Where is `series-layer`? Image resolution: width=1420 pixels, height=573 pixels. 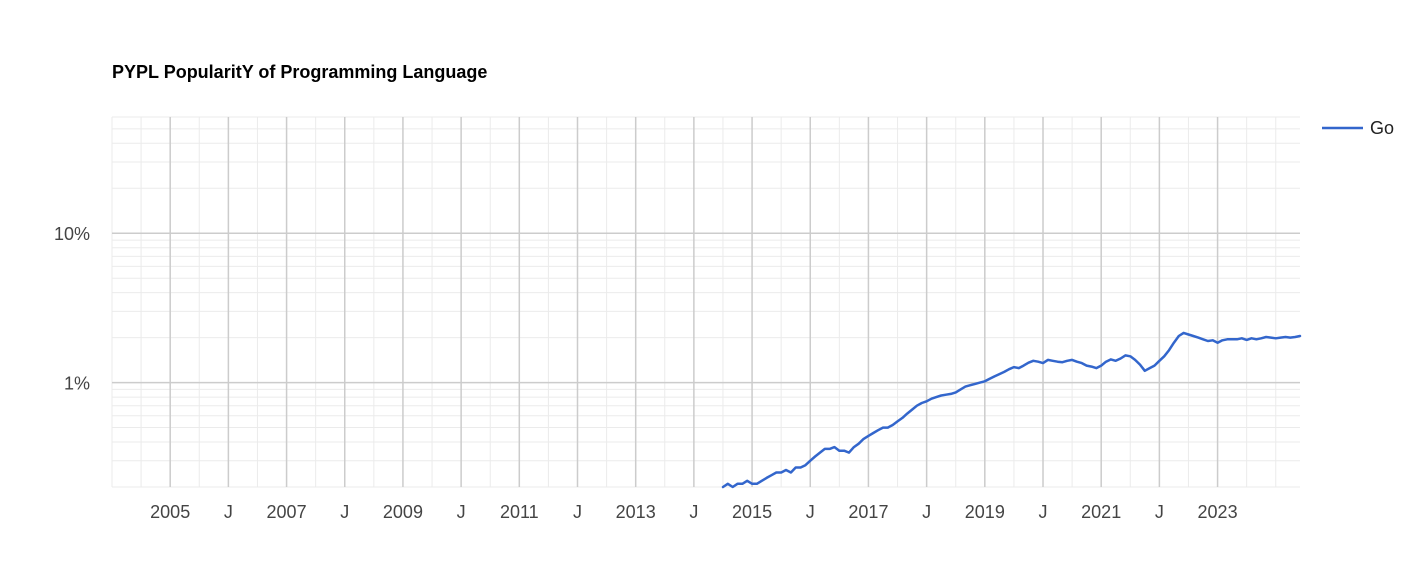
series-layer is located at coordinates (1011, 410).